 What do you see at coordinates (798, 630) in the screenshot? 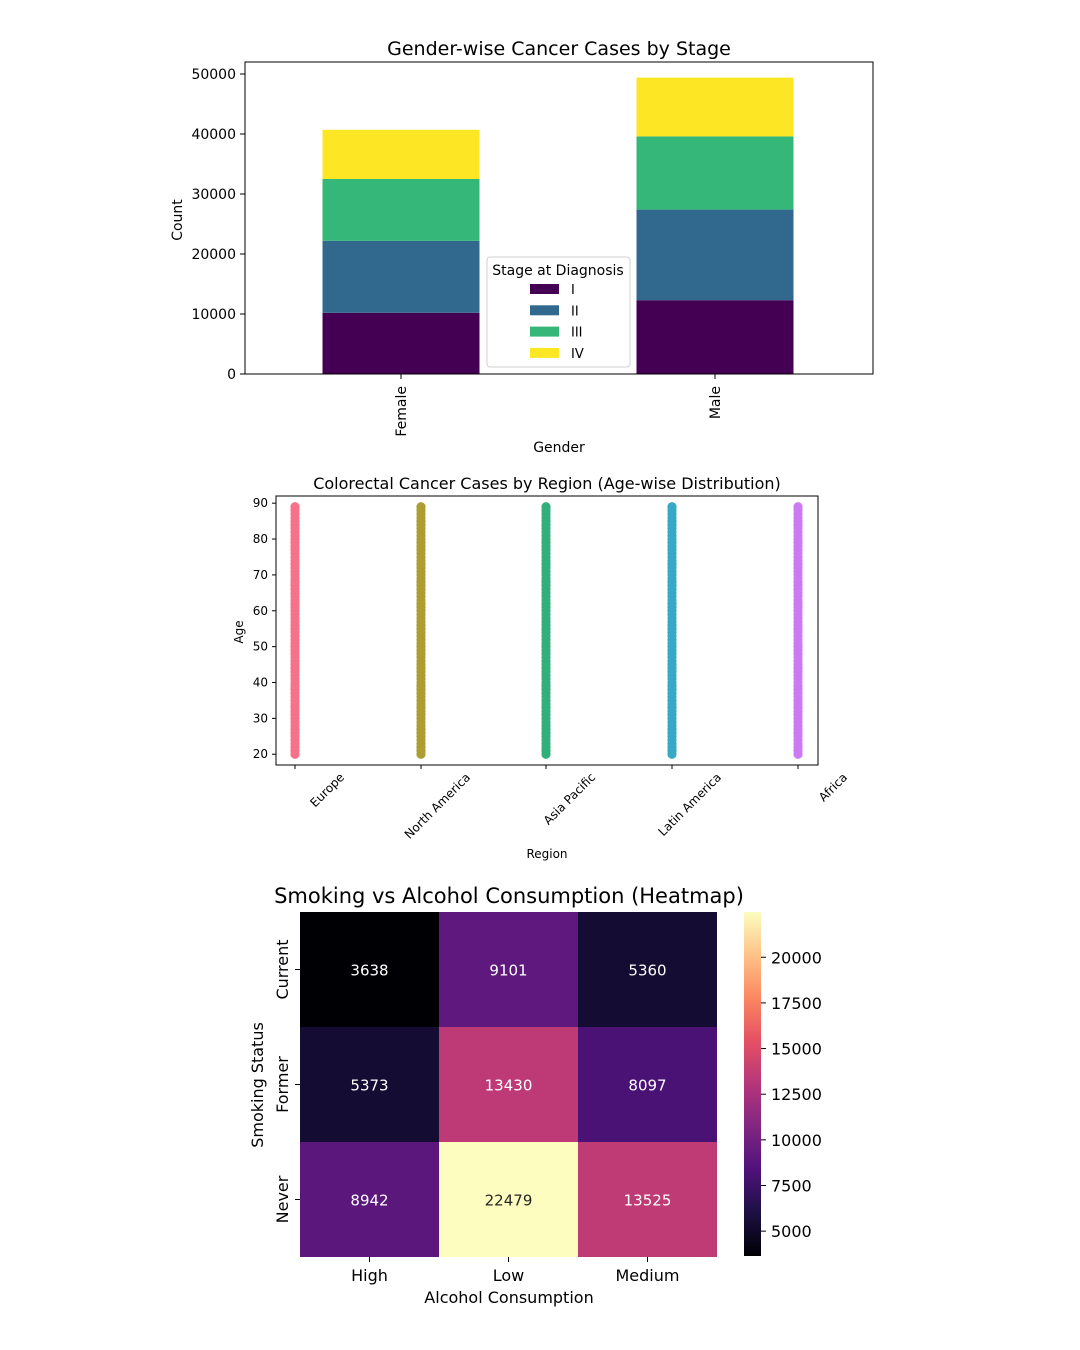
I see `points-africa` at bounding box center [798, 630].